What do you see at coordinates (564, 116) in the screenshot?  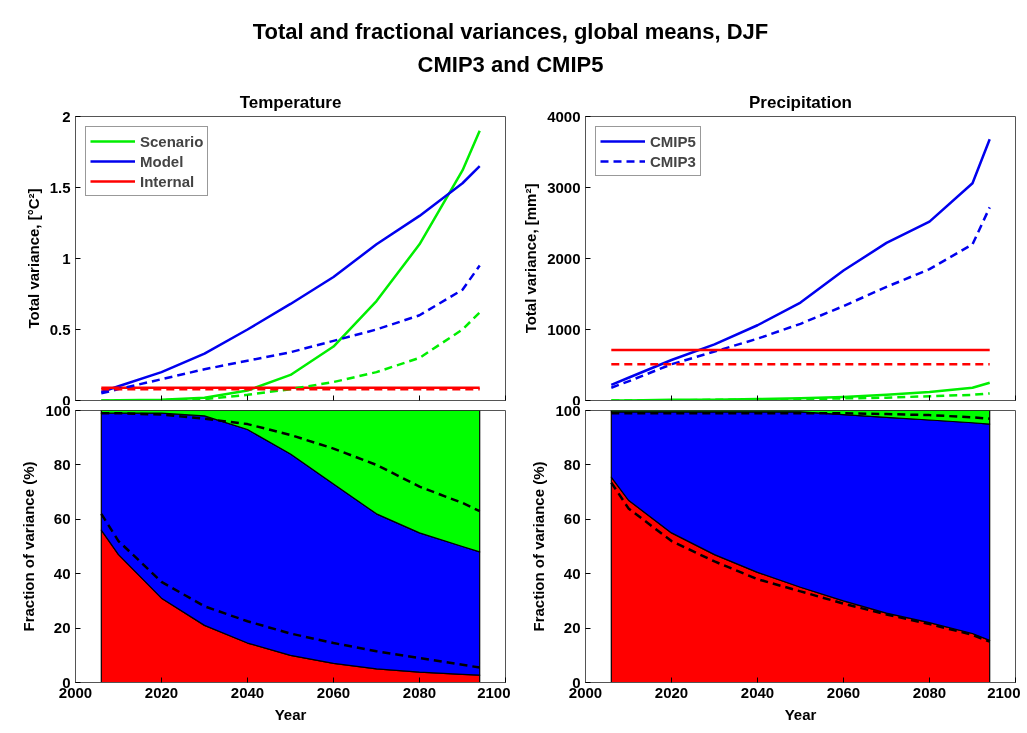 I see `y-tick-label: 4000` at bounding box center [564, 116].